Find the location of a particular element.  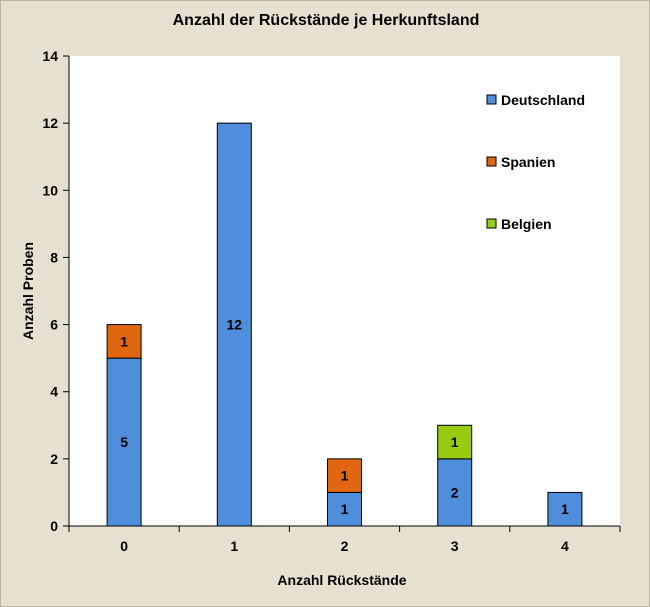

y-tick-label: 14 is located at coordinates (50, 56).